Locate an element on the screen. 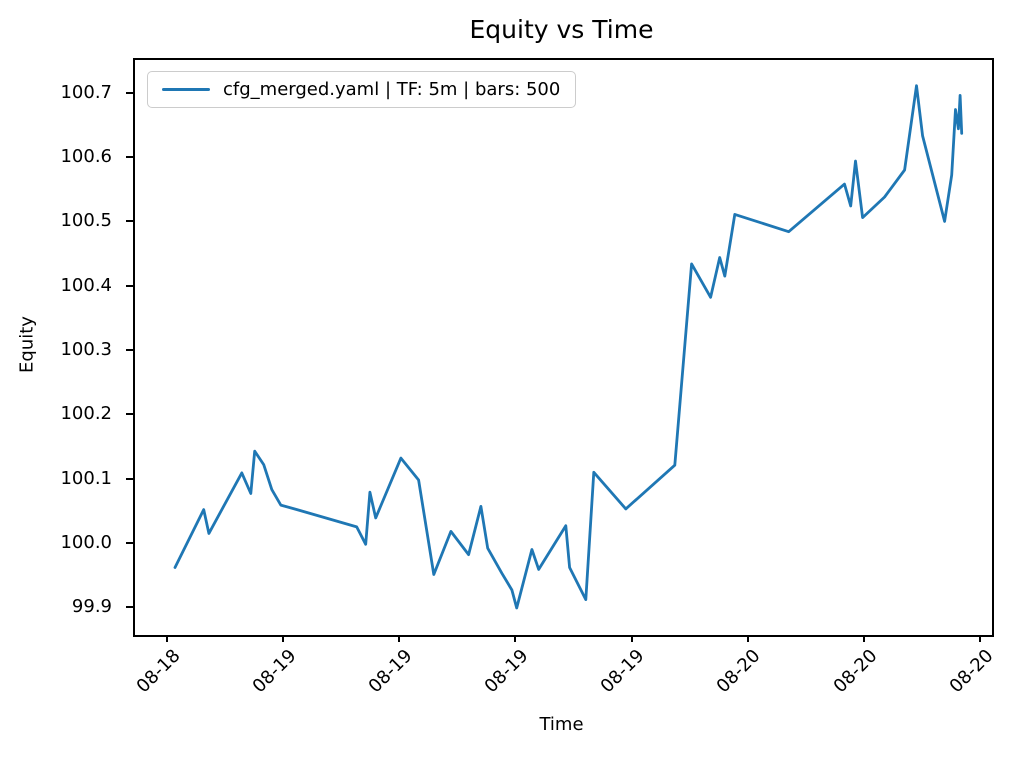 Image resolution: width=1024 pixels, height=768 pixels. y-axis-label: Equity is located at coordinates (27, 344).